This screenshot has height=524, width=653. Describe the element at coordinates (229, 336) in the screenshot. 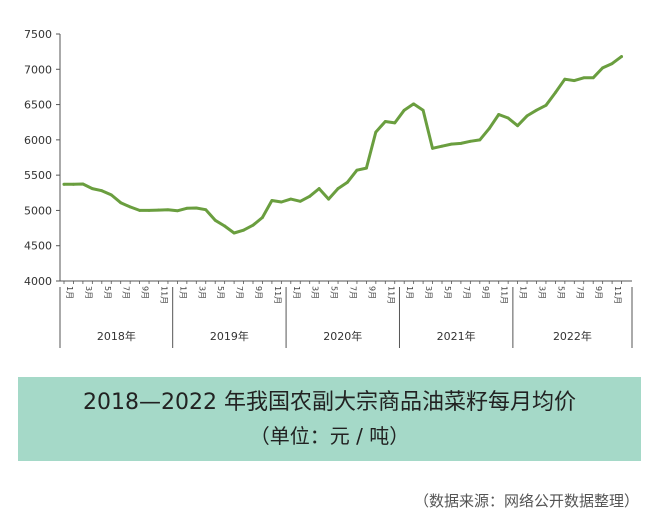

I see `x-year-label: 2019年` at that location.